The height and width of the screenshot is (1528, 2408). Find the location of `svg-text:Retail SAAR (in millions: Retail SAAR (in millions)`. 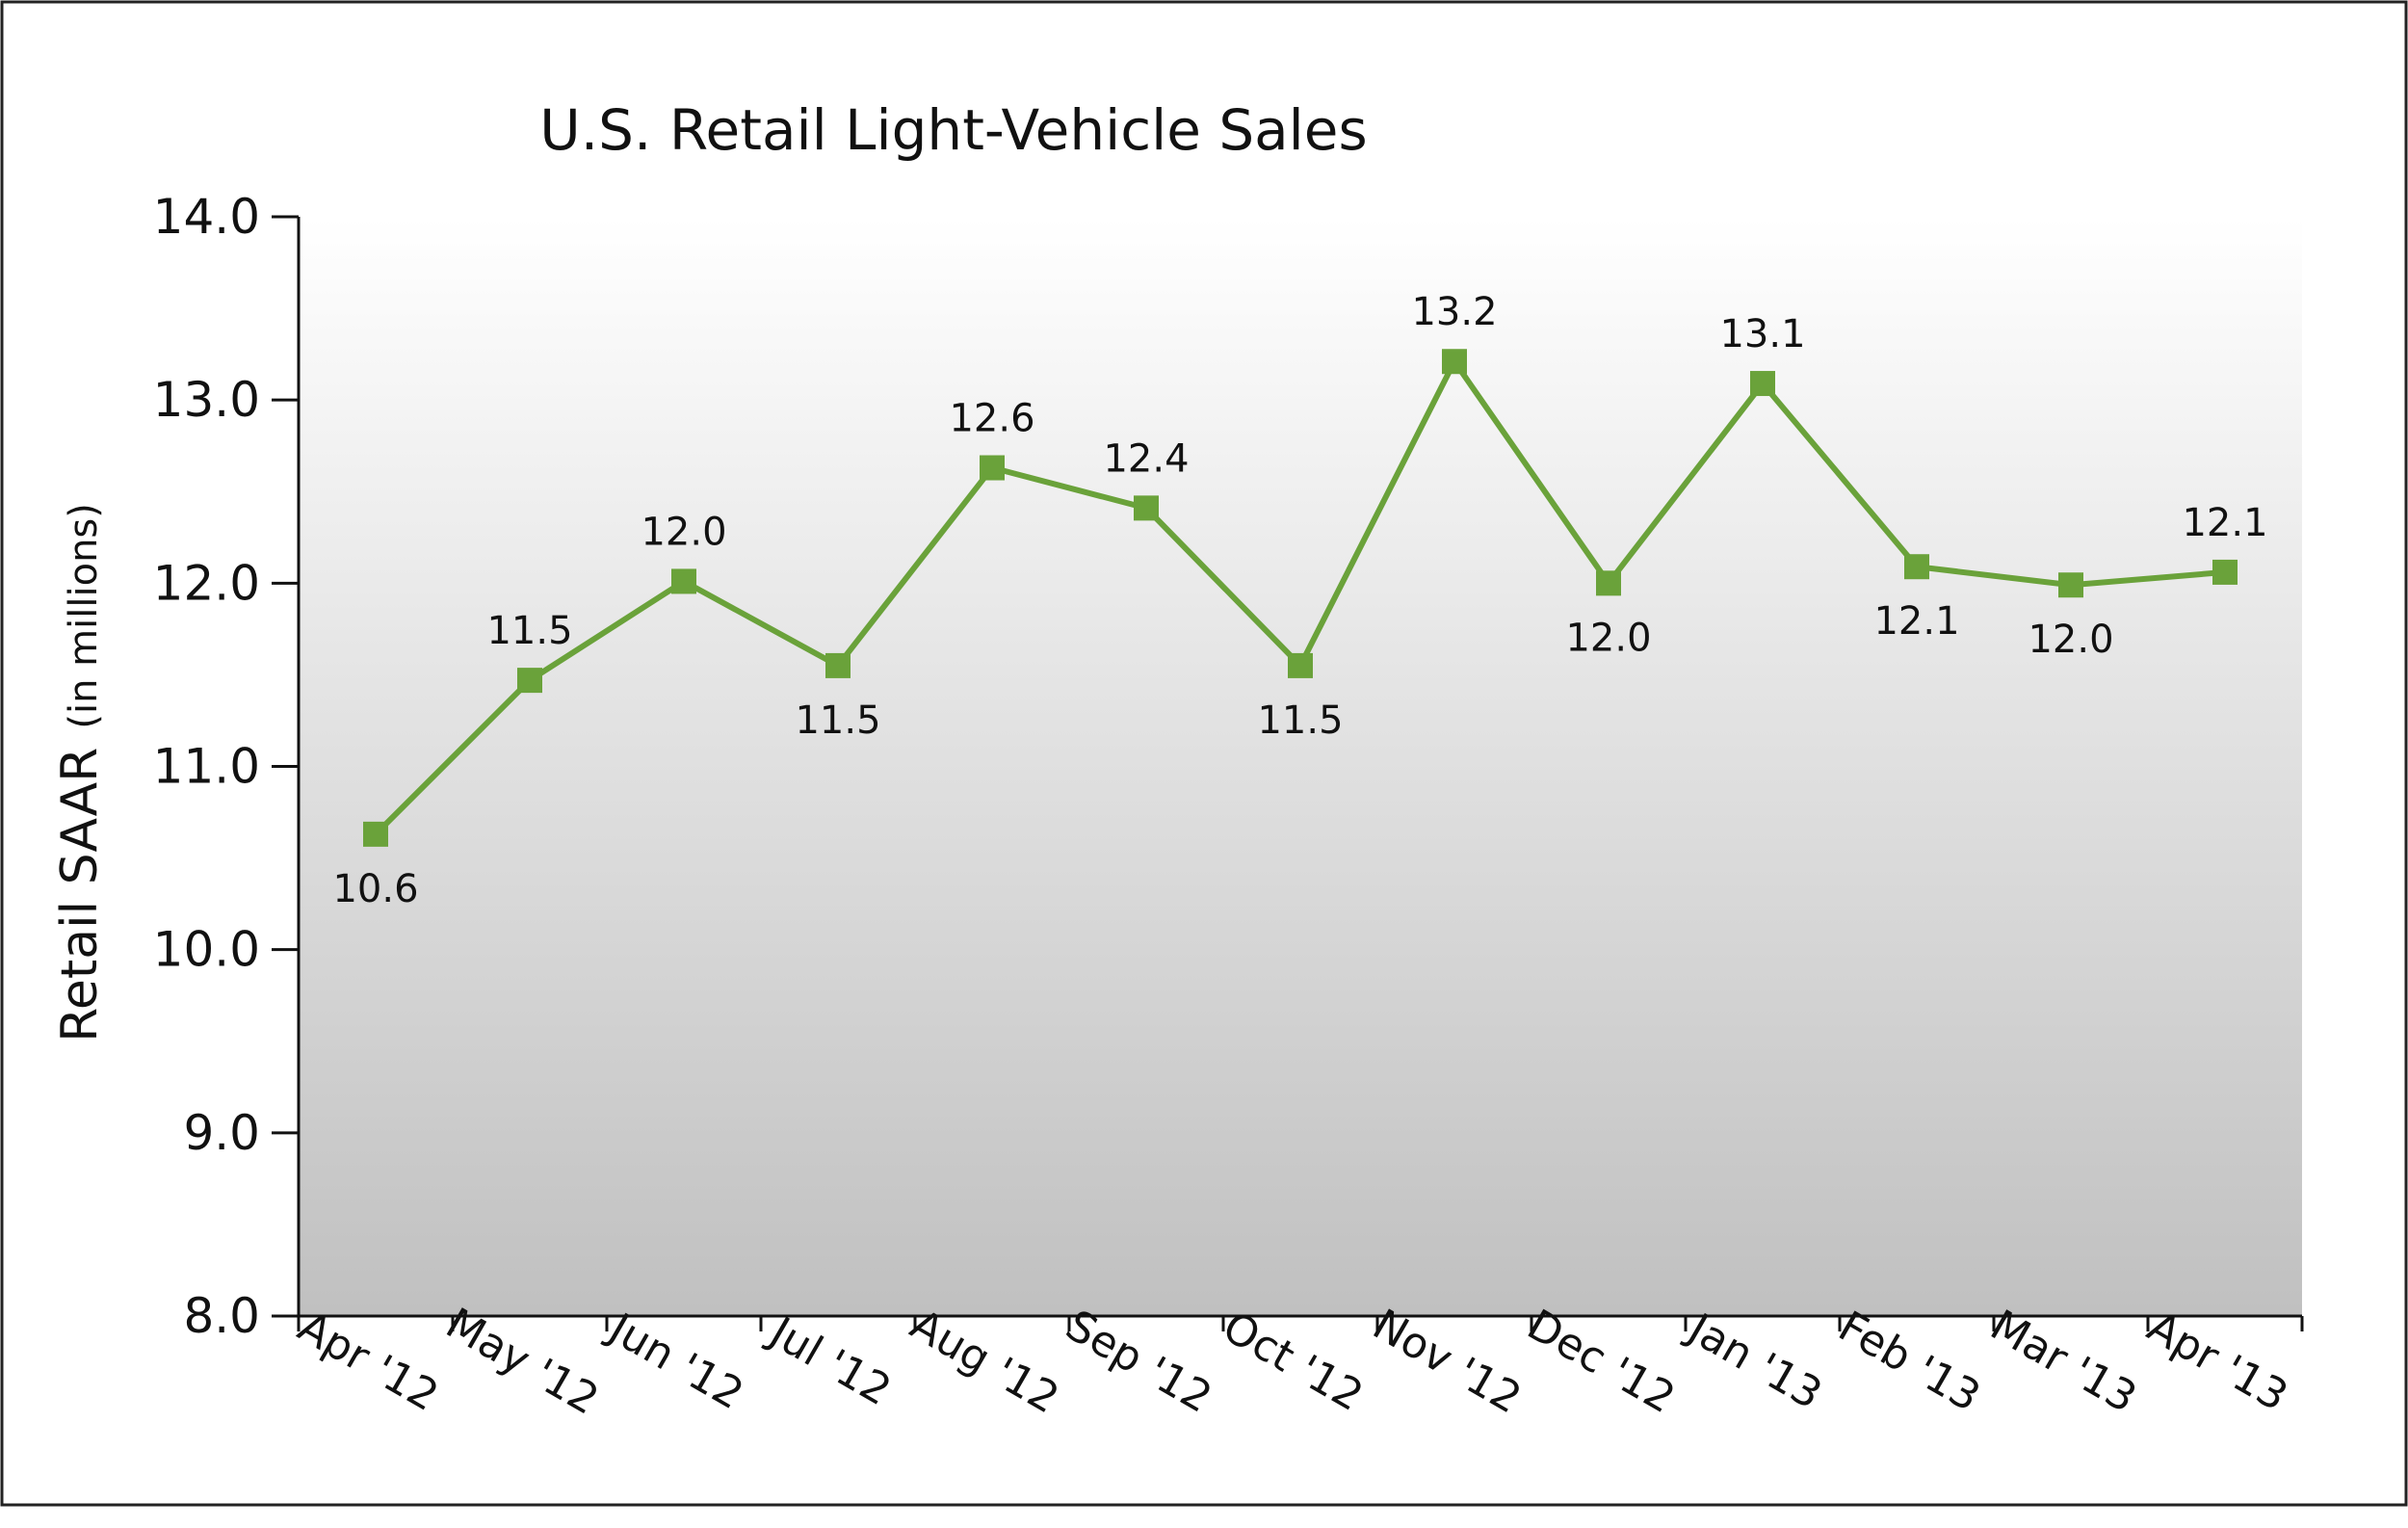

svg-text:Retail SAAR (in millions: Retail SAAR (in millions) is located at coordinates (80, 772).